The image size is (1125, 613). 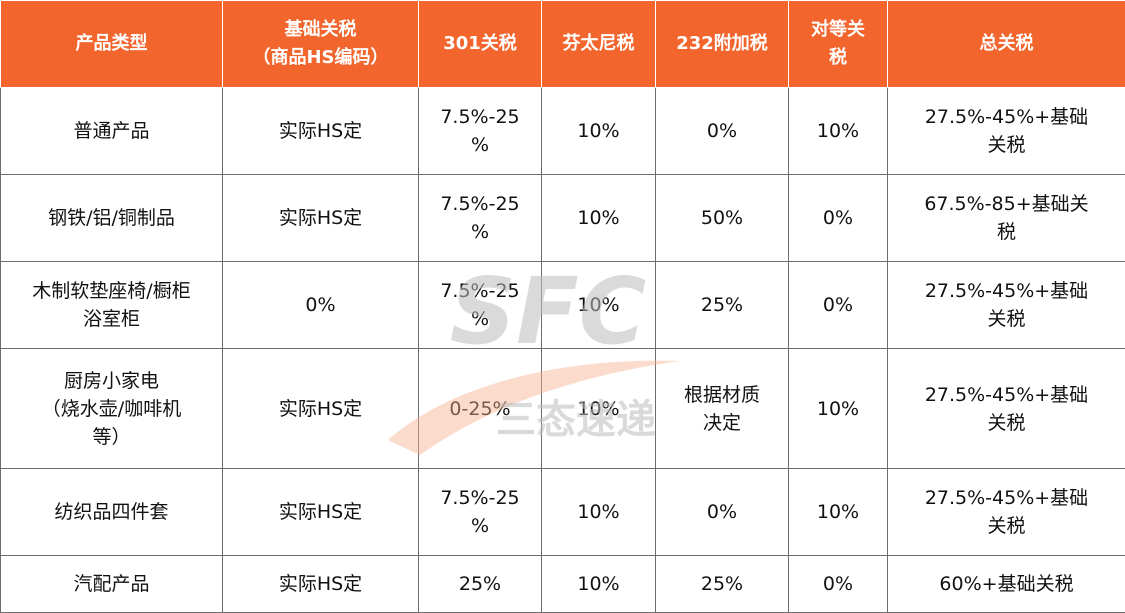 I want to click on cell-product-type: 普通产品, so click(x=112, y=131).